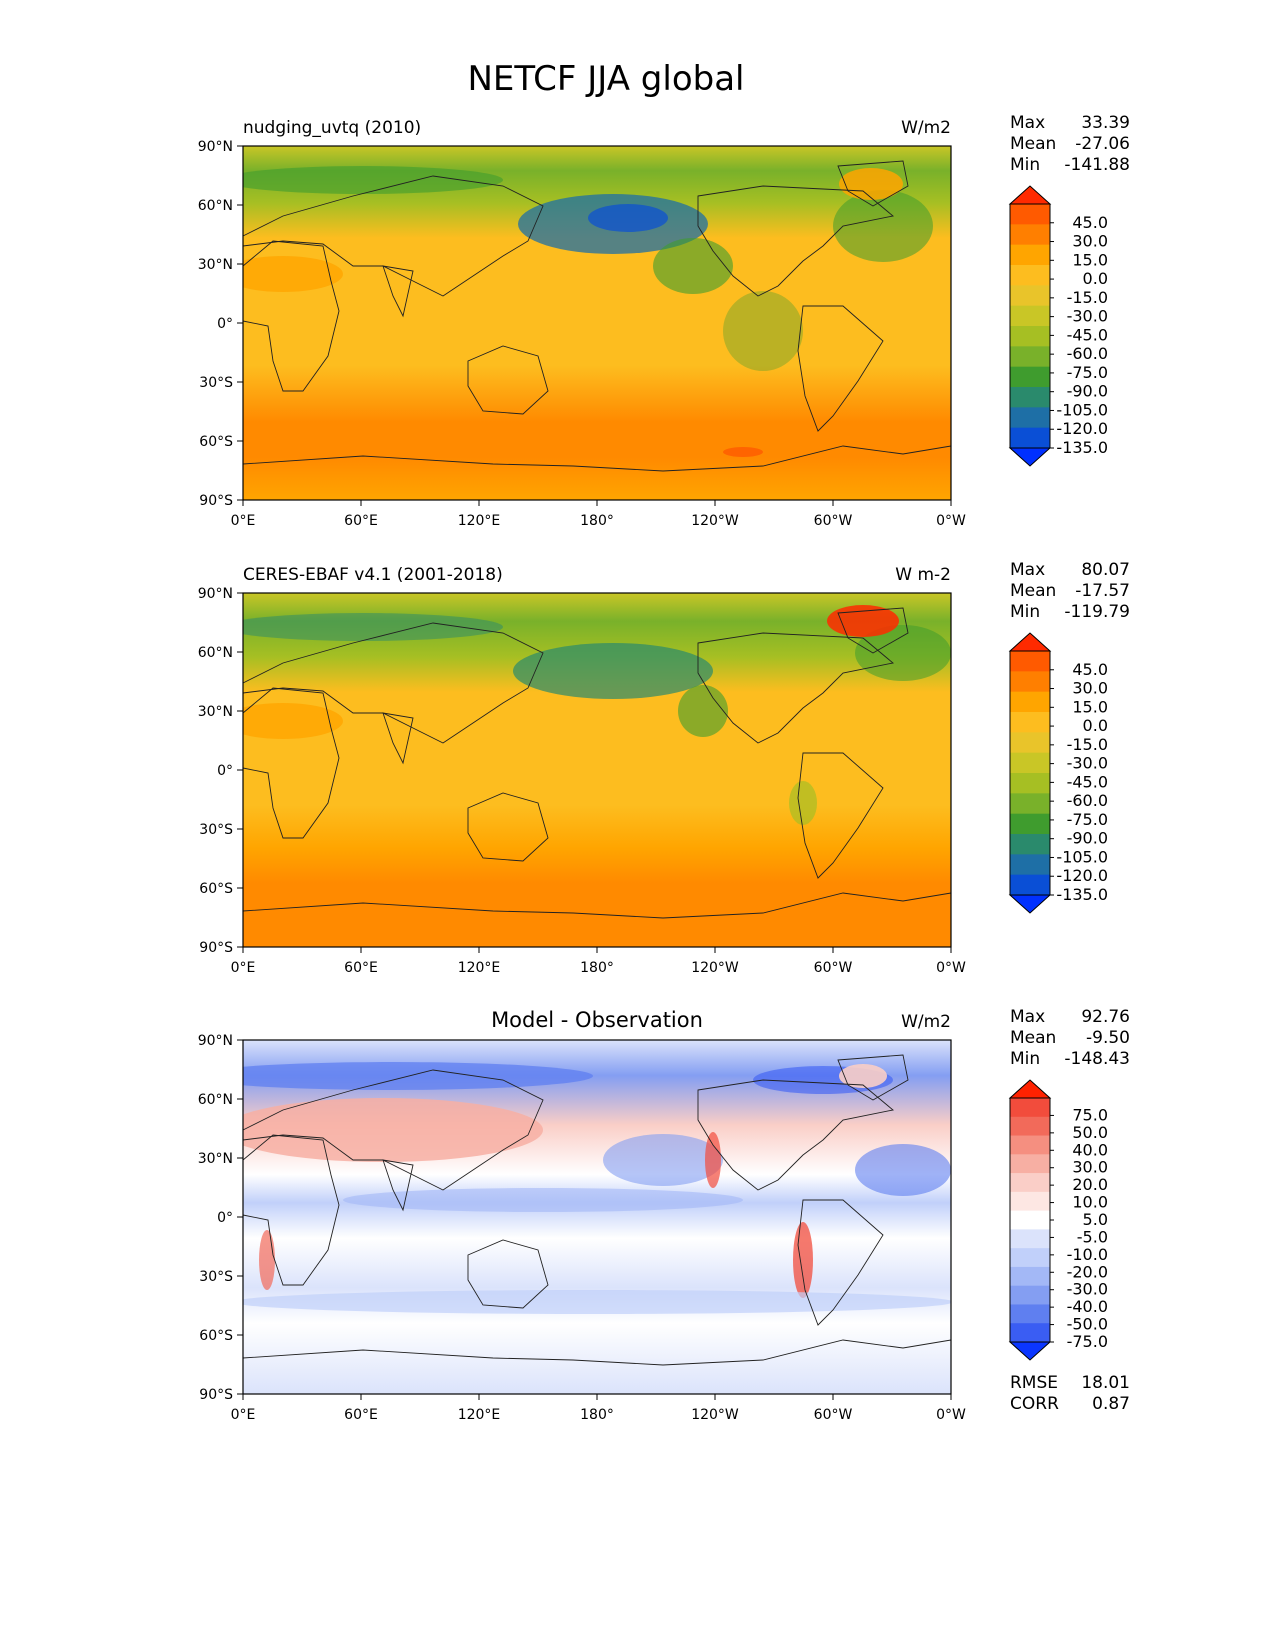  Describe the element at coordinates (597, 1217) in the screenshot. I see `panel-diff` at that location.